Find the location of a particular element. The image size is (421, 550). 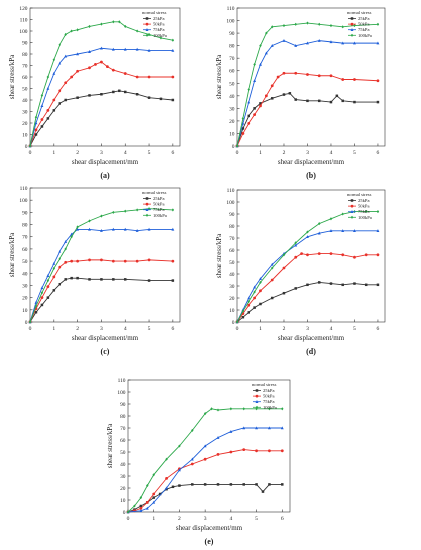

x-axis-label: shear displacement/mm is located at coordinates (311, 162).